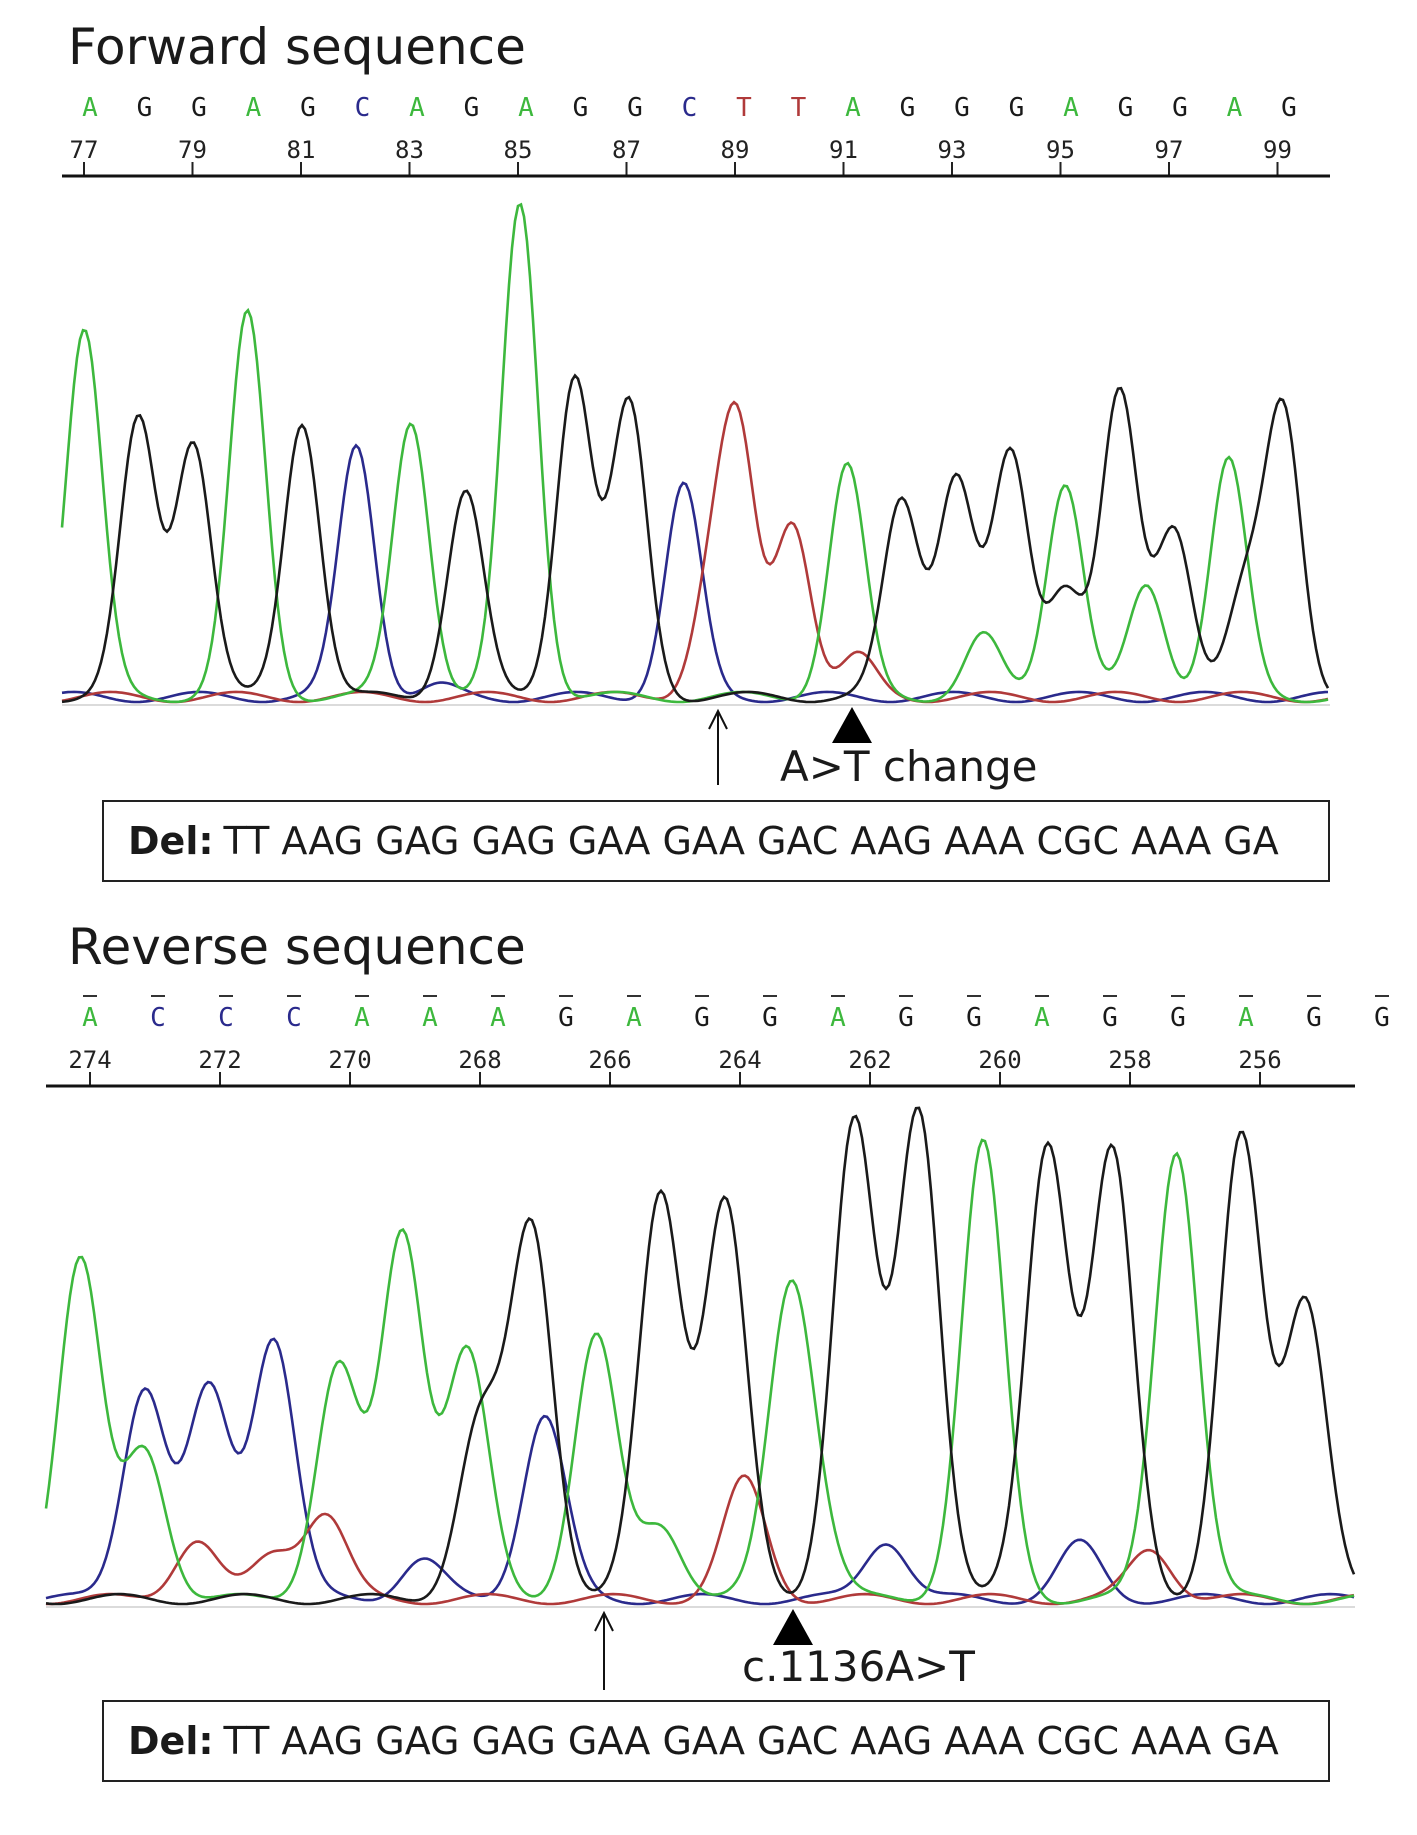 The height and width of the screenshot is (1835, 1417). What do you see at coordinates (479, 1060) in the screenshot?
I see `reverse-position-label: 268` at bounding box center [479, 1060].